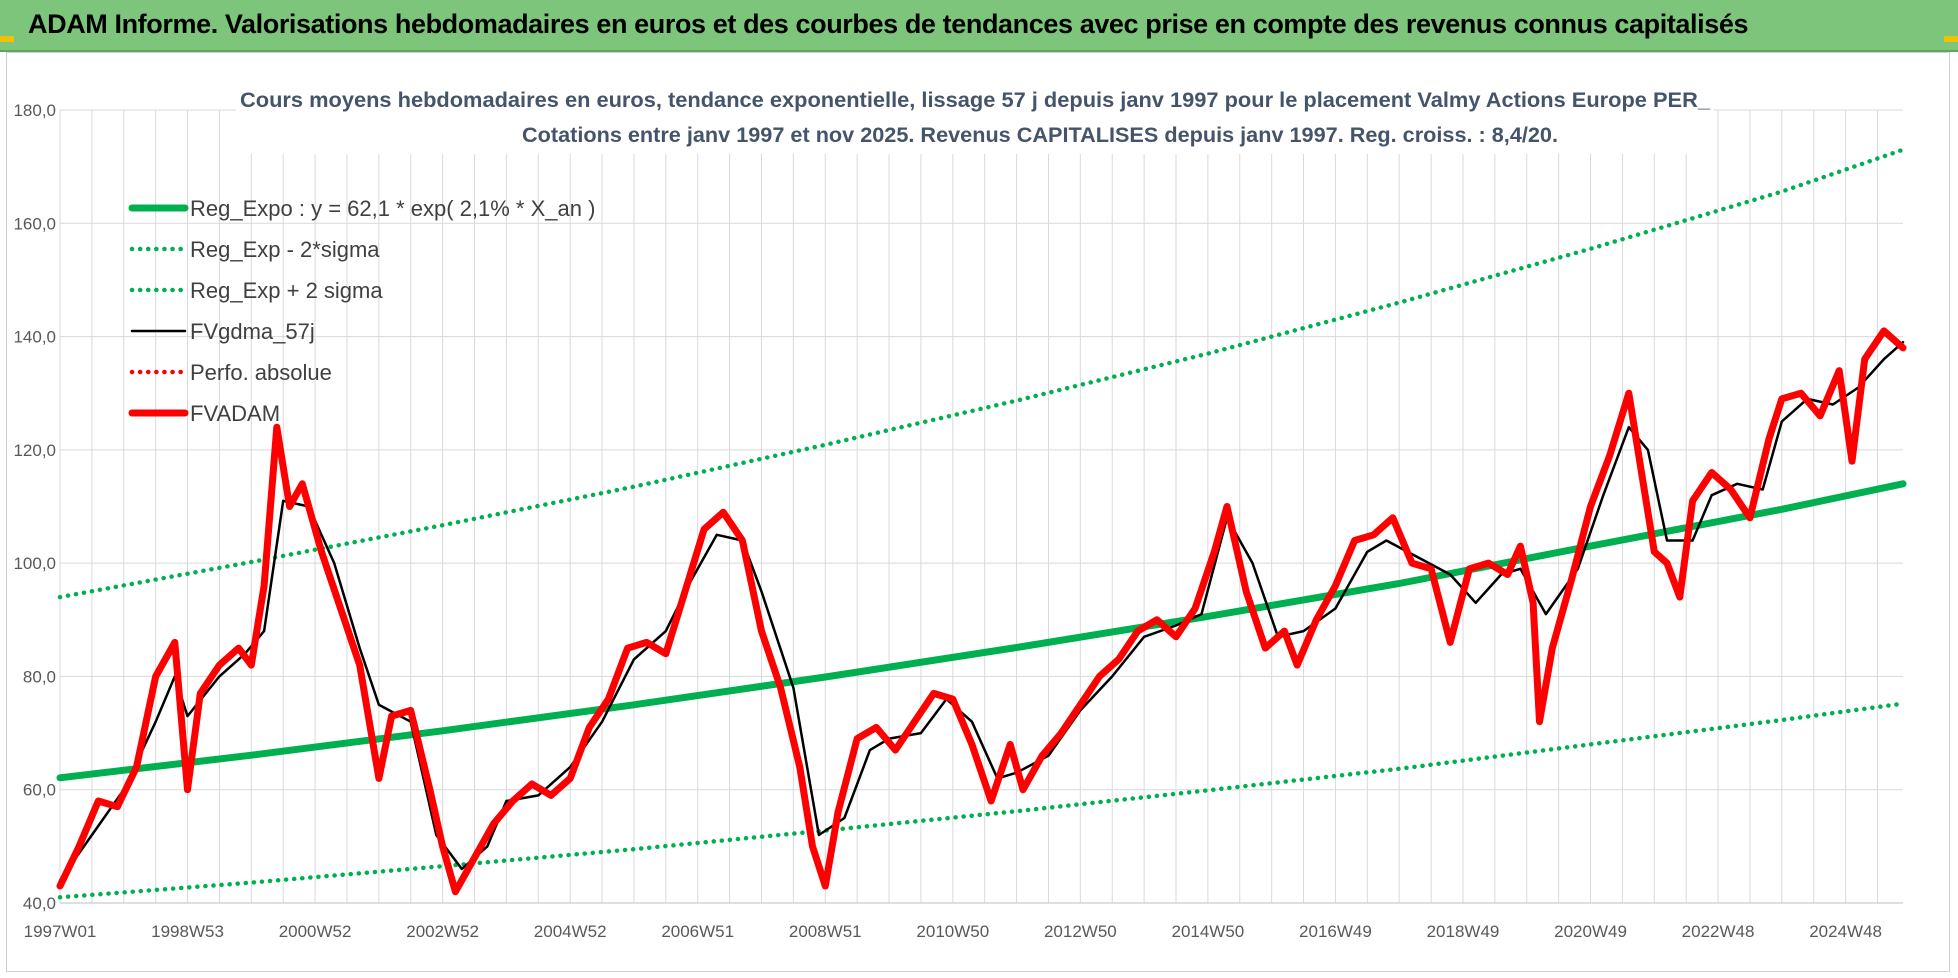 The height and width of the screenshot is (978, 1958). Describe the element at coordinates (34, 450) in the screenshot. I see `y-tick-label: 120,0` at that location.